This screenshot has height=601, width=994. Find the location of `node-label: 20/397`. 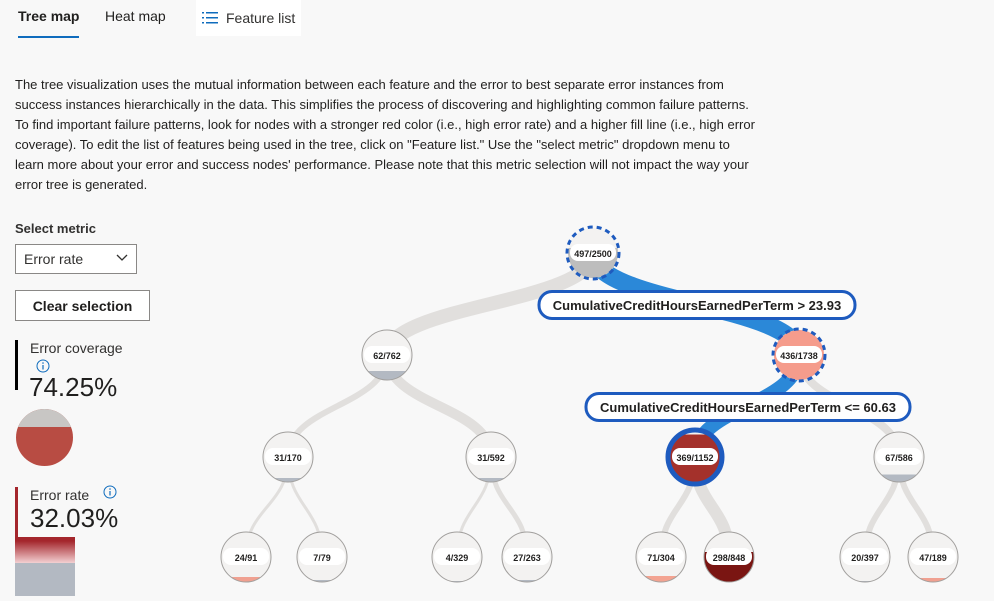

node-label: 20/397 is located at coordinates (865, 558).